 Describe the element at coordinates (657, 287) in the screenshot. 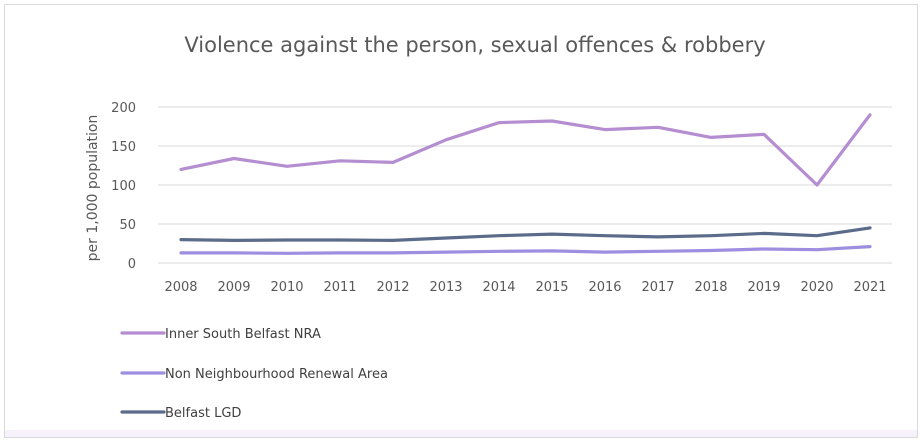

I see `x-tick-label: 2017` at that location.